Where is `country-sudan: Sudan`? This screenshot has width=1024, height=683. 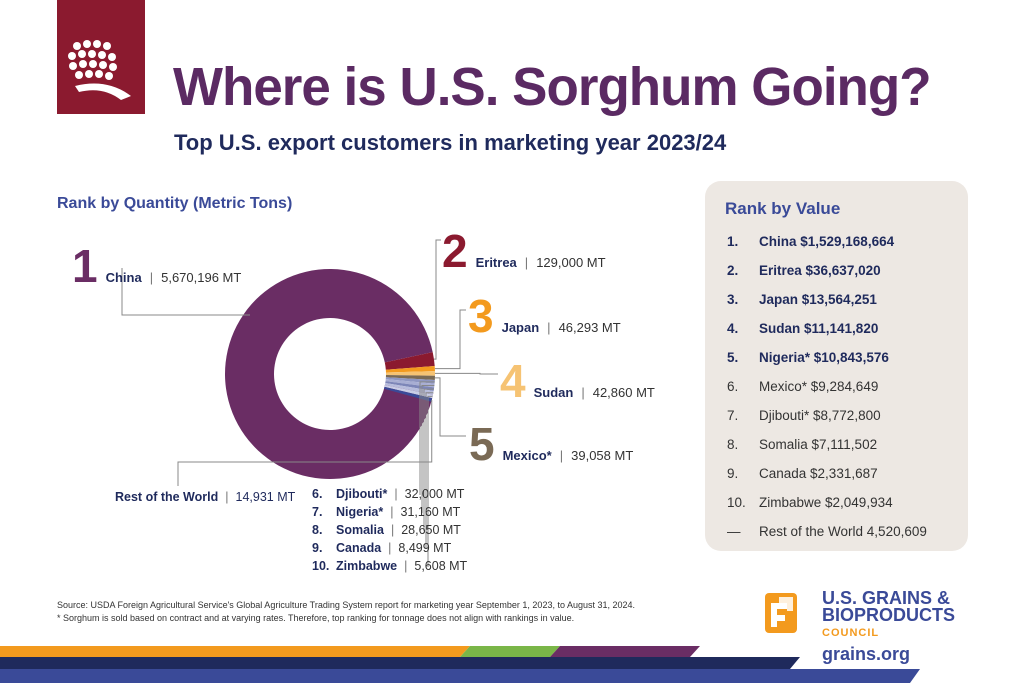 country-sudan: Sudan is located at coordinates (553, 392).